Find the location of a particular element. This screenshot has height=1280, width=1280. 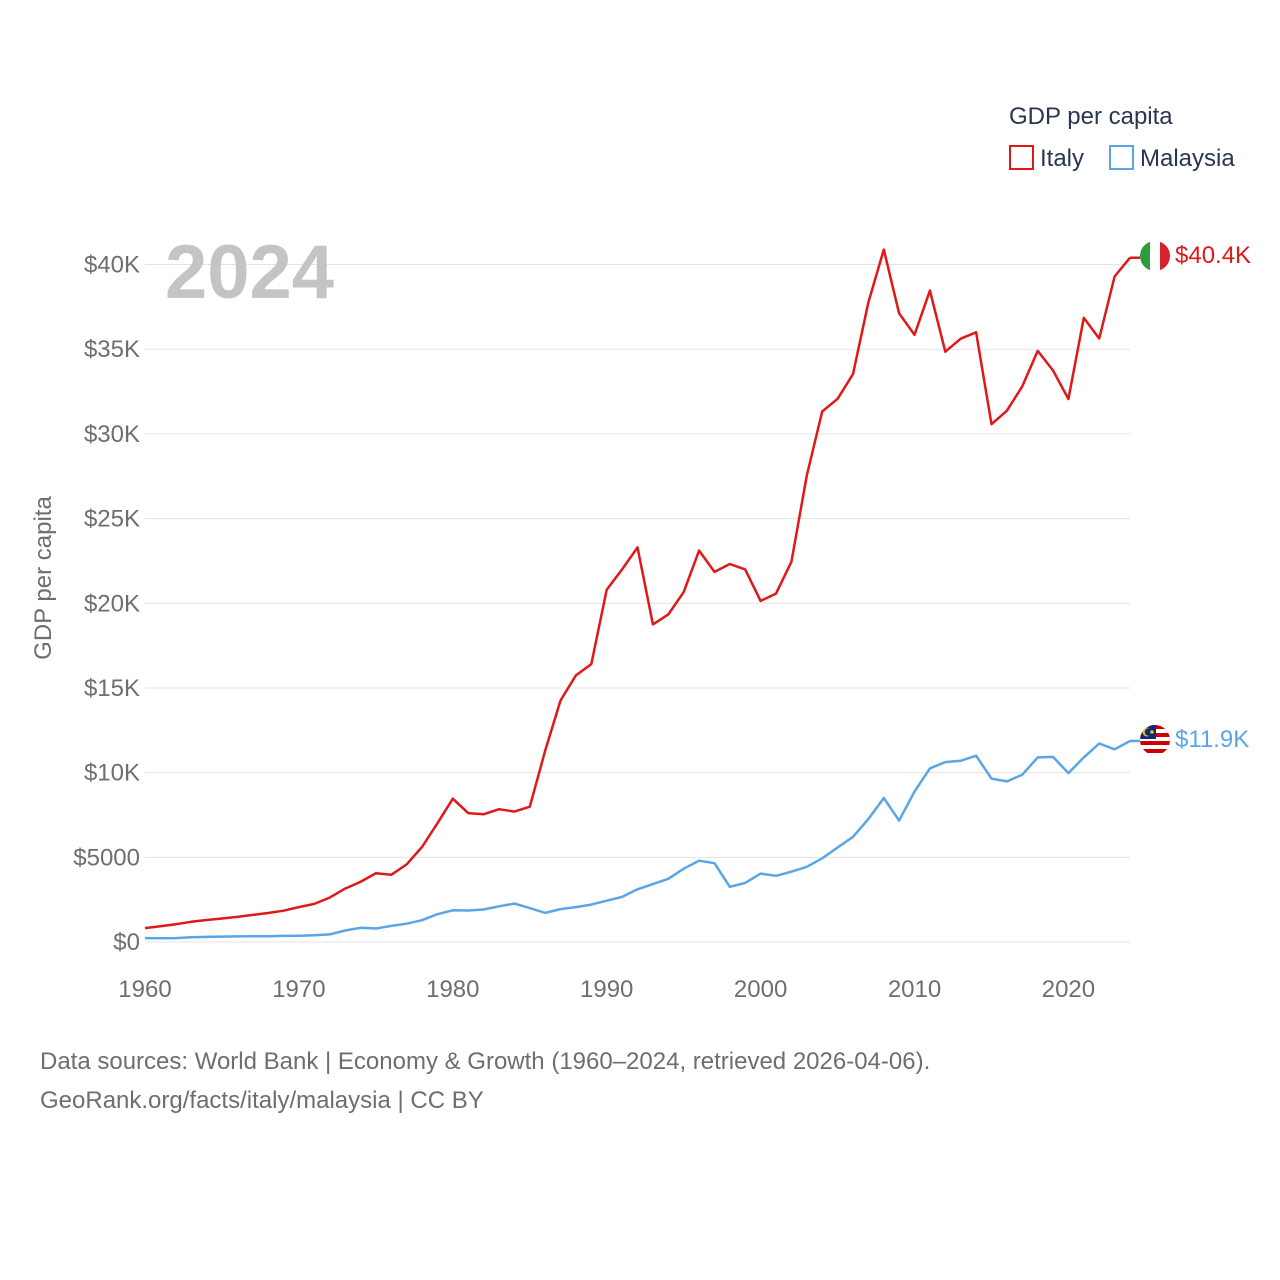

x-tick-label: 1970 is located at coordinates (298, 989).